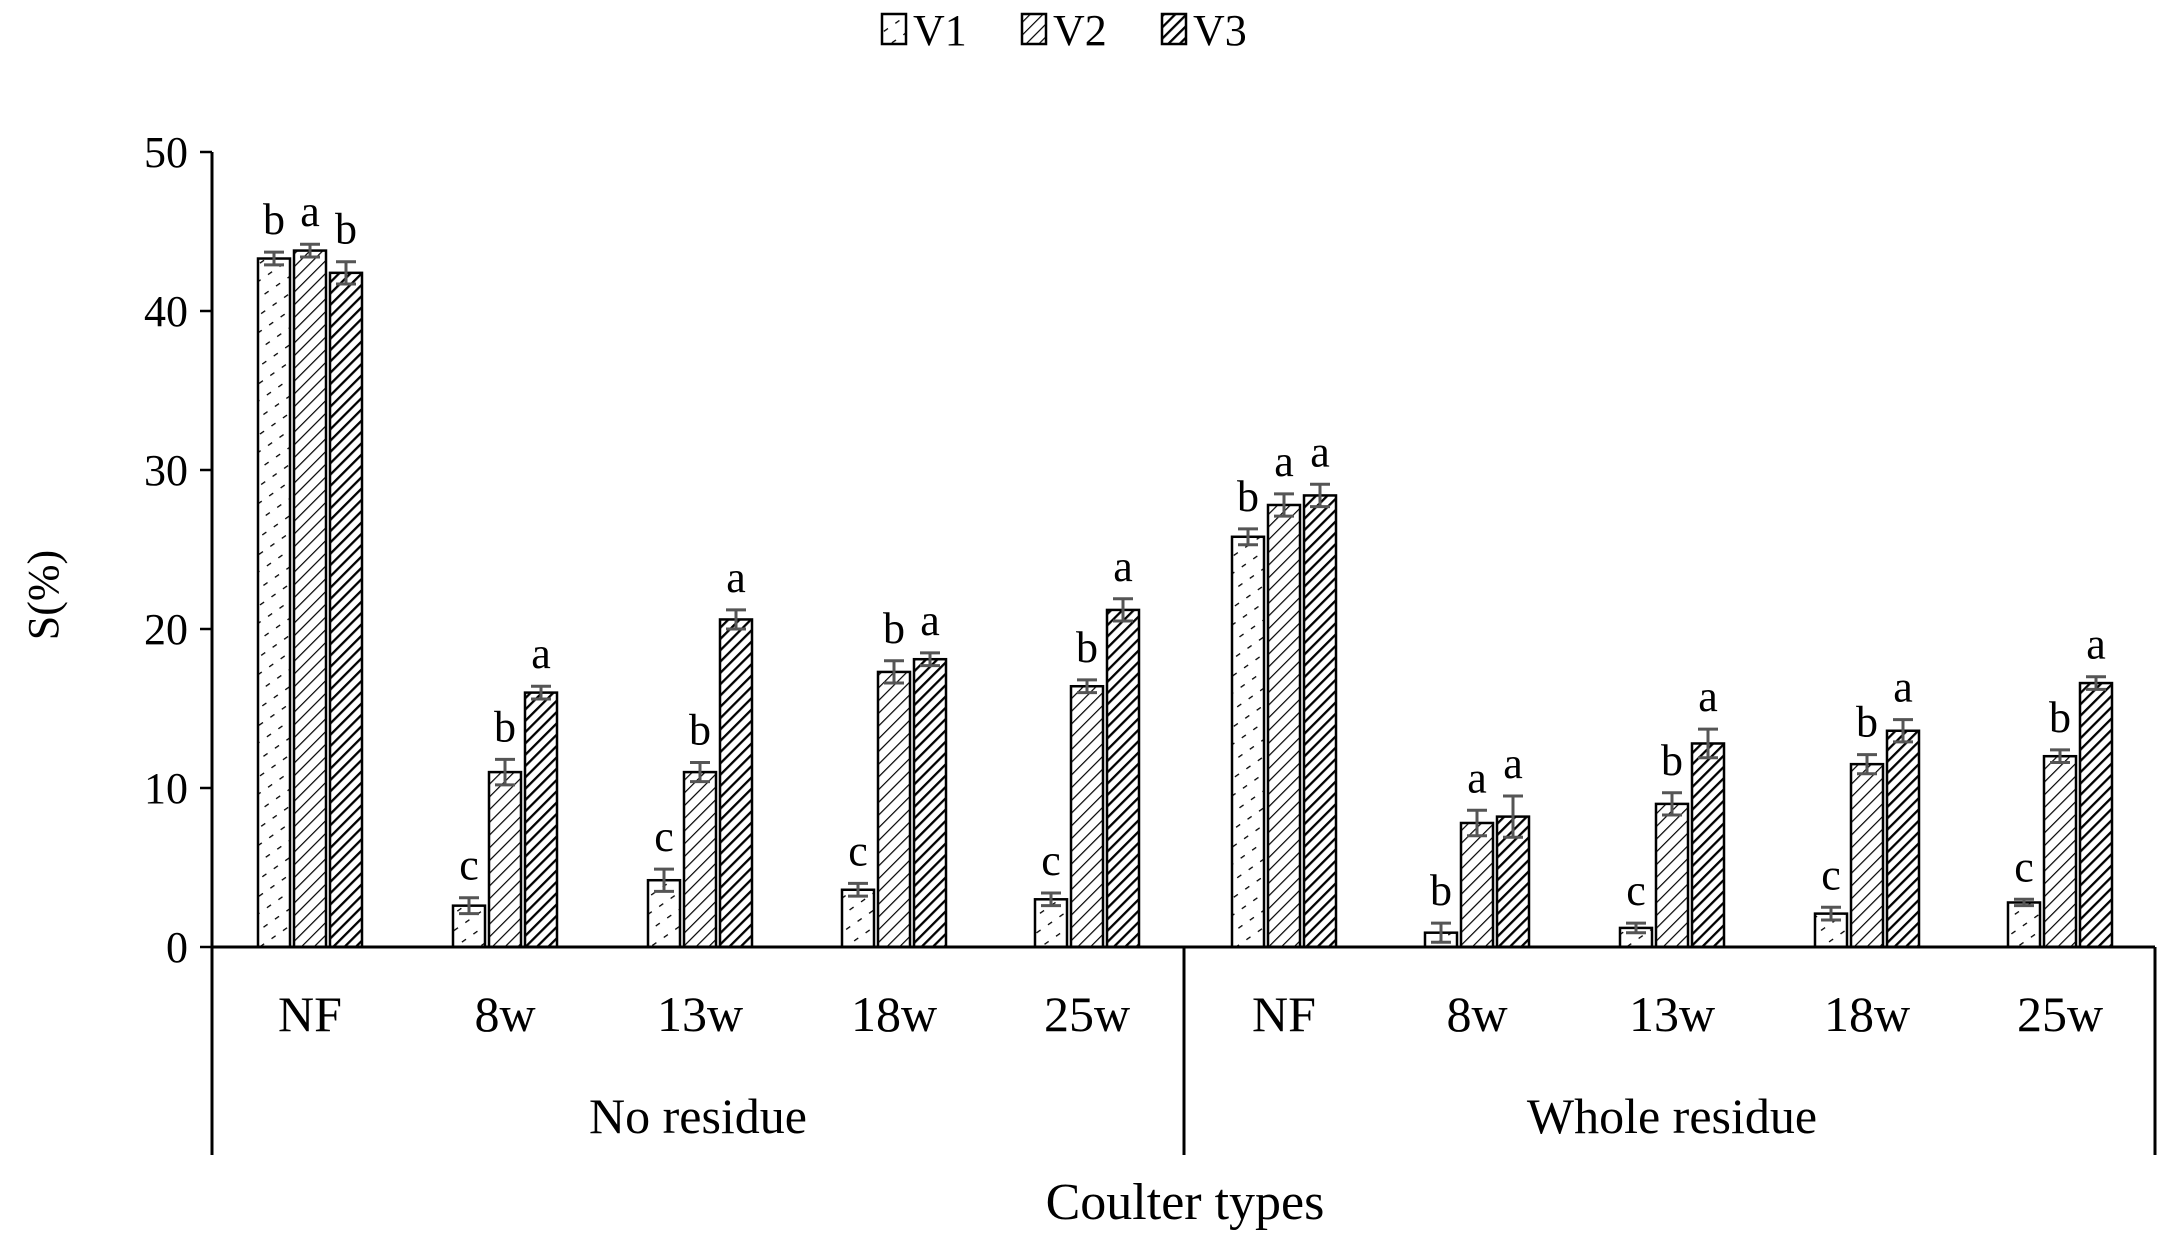  What do you see at coordinates (178, 550) in the screenshot?
I see `y-axis: 0 10 20 30 40 50` at bounding box center [178, 550].